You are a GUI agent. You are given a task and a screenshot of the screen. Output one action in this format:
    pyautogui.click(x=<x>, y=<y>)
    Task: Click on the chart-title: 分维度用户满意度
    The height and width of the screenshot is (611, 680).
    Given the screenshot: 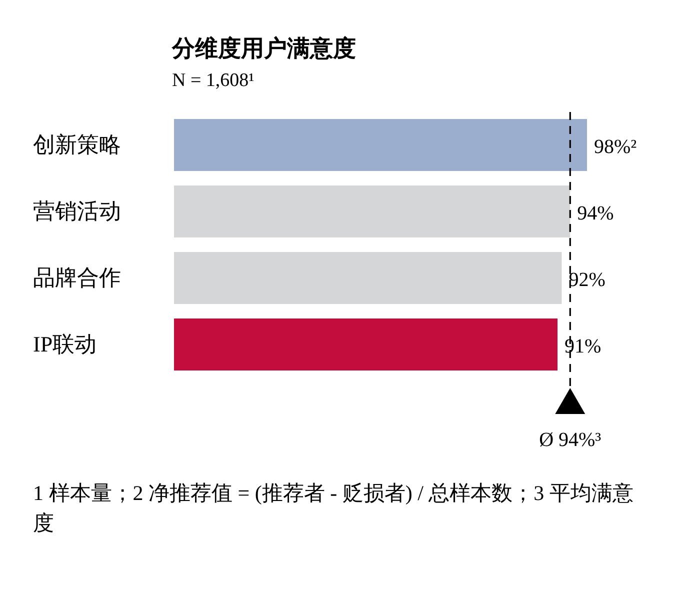 What is the action you would take?
    pyautogui.click(x=263, y=48)
    